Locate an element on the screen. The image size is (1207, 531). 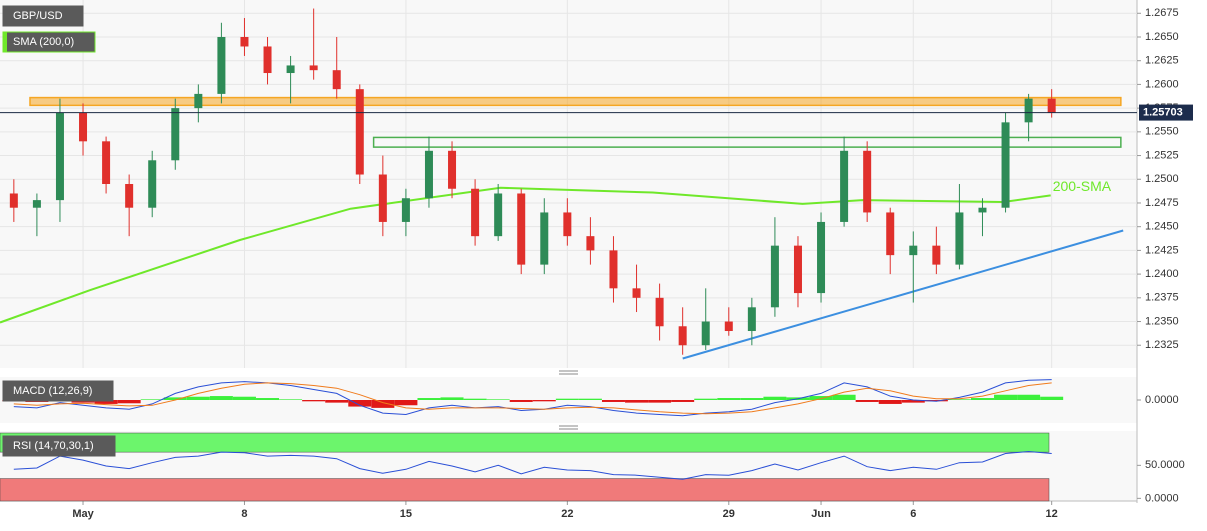
legend-label: RSI (14,70,30,1) is located at coordinates (53, 446).